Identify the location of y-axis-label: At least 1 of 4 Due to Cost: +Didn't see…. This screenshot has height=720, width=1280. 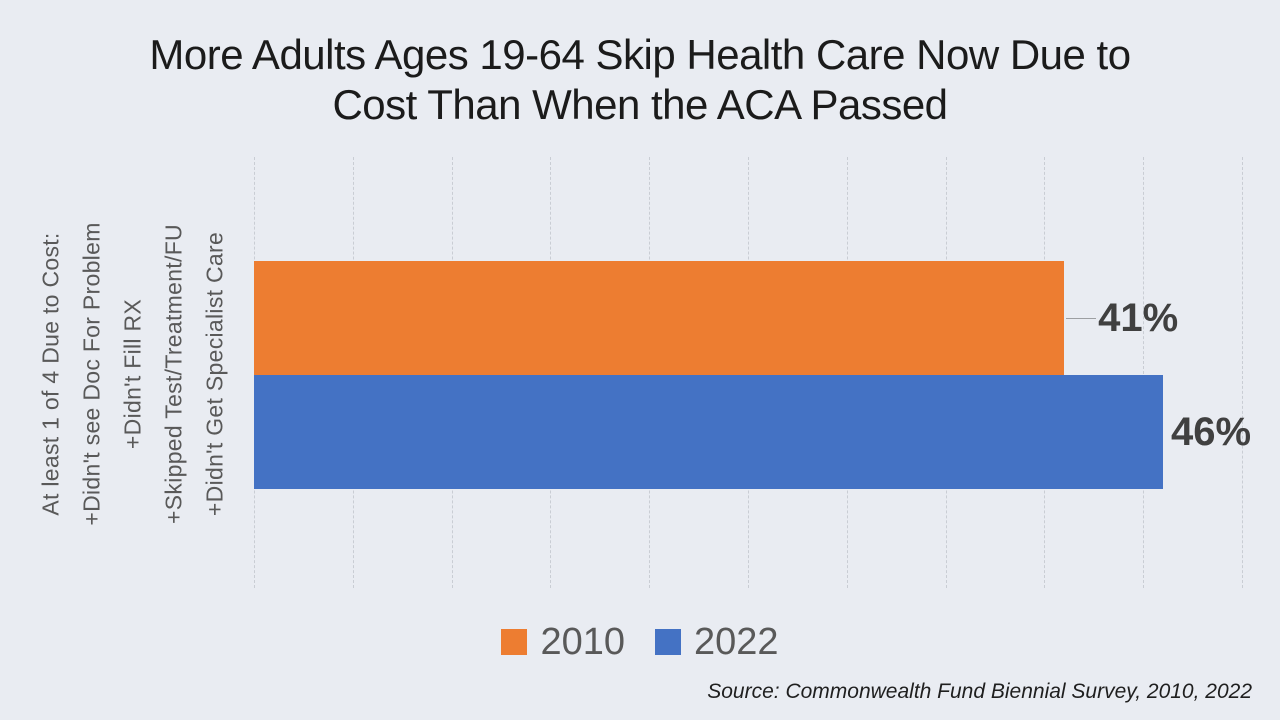
(132, 374).